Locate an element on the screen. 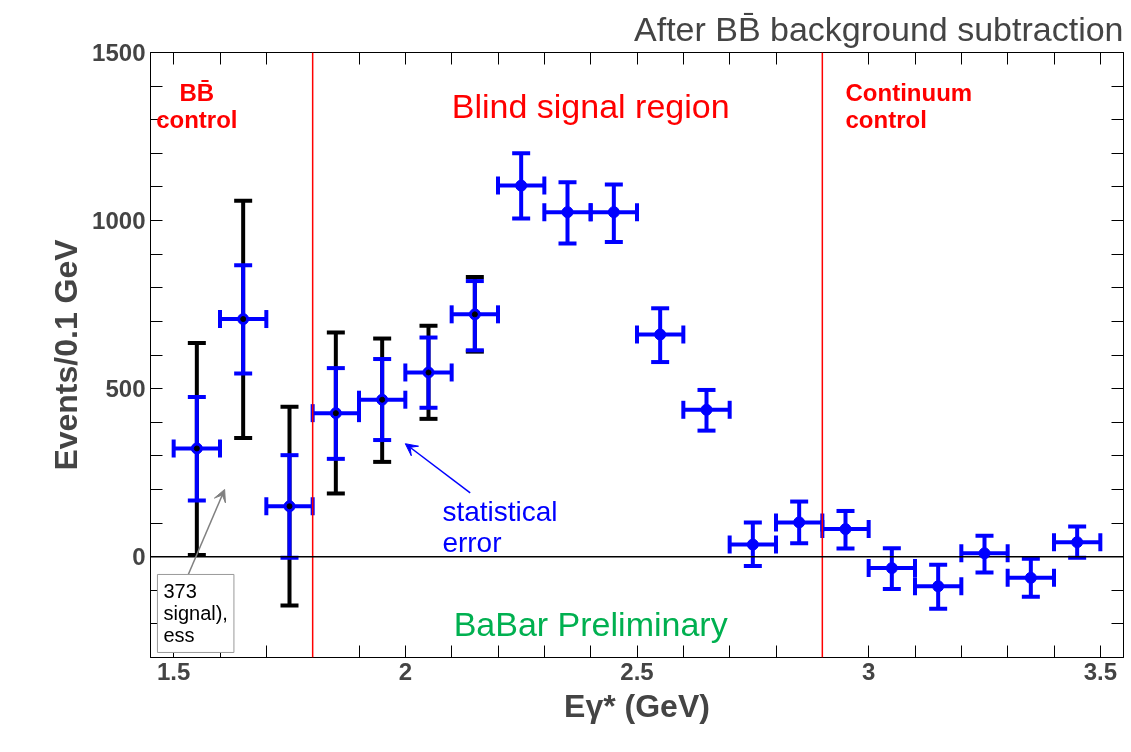 Image resolution: width=1131 pixels, height=752 pixels. annotation: 373 signal), ess is located at coordinates (195, 613).